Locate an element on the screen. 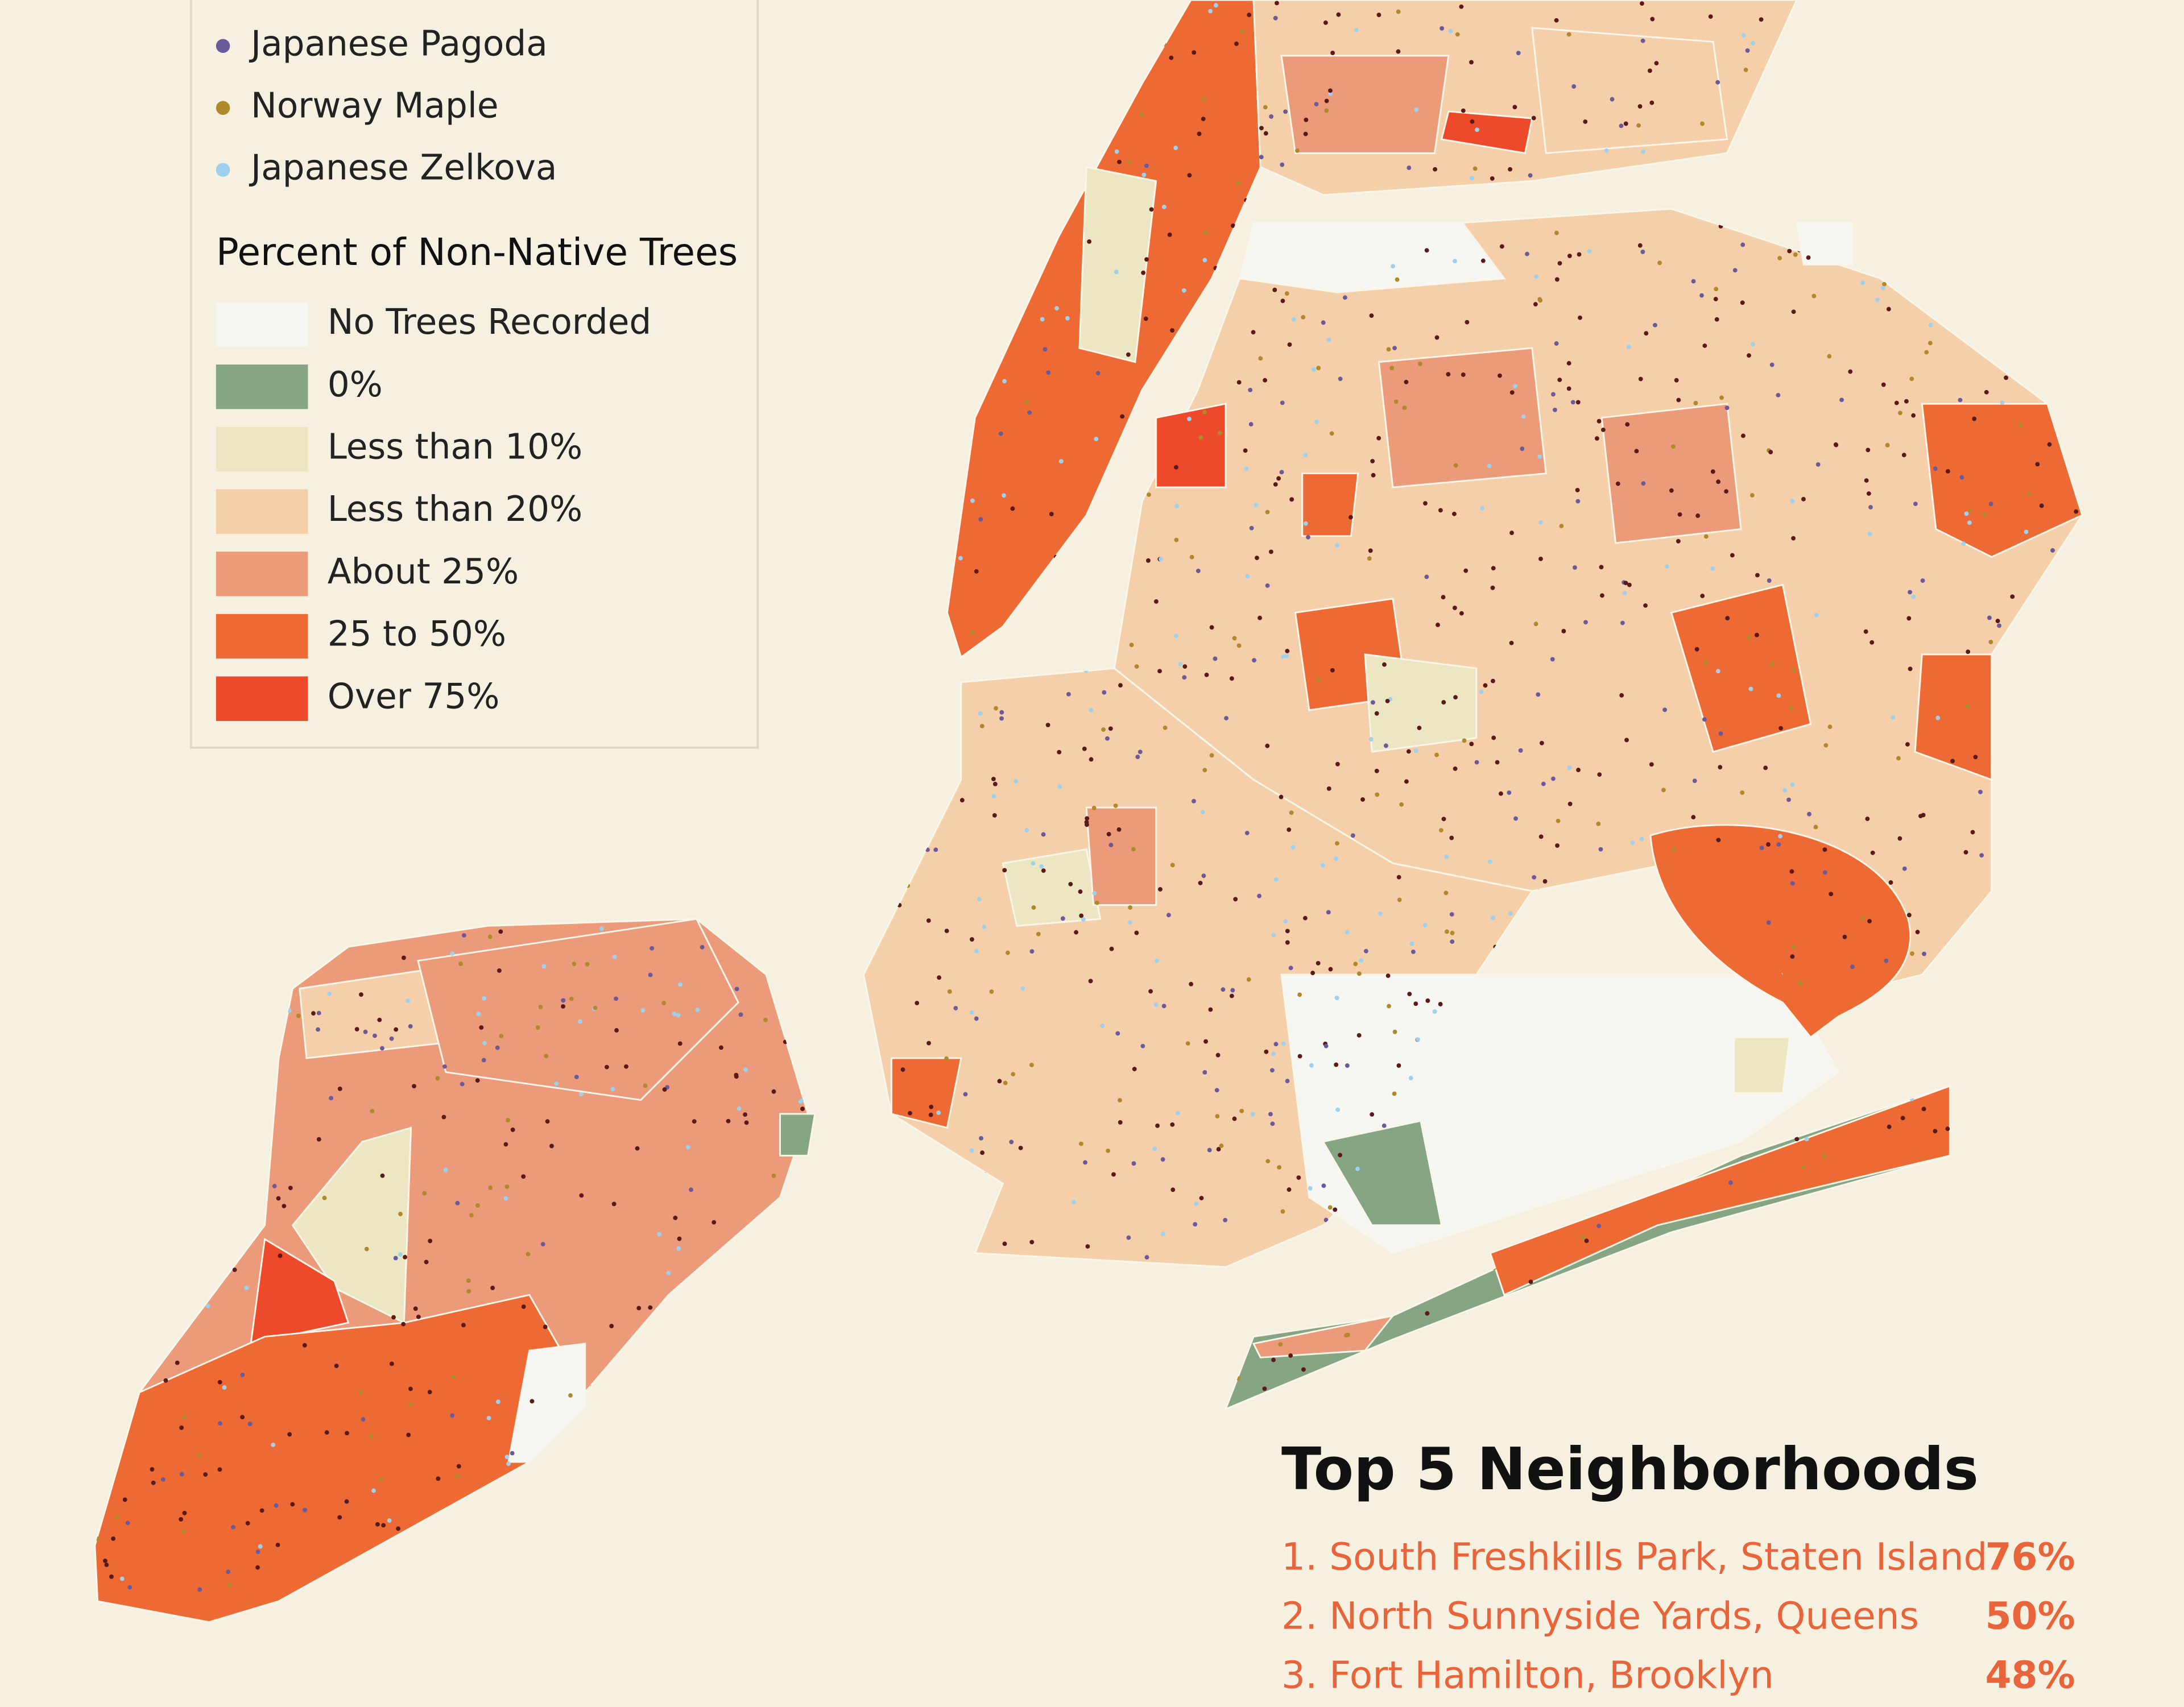 This screenshot has height=1707, width=2184. district is located at coordinates (1762, 1065).